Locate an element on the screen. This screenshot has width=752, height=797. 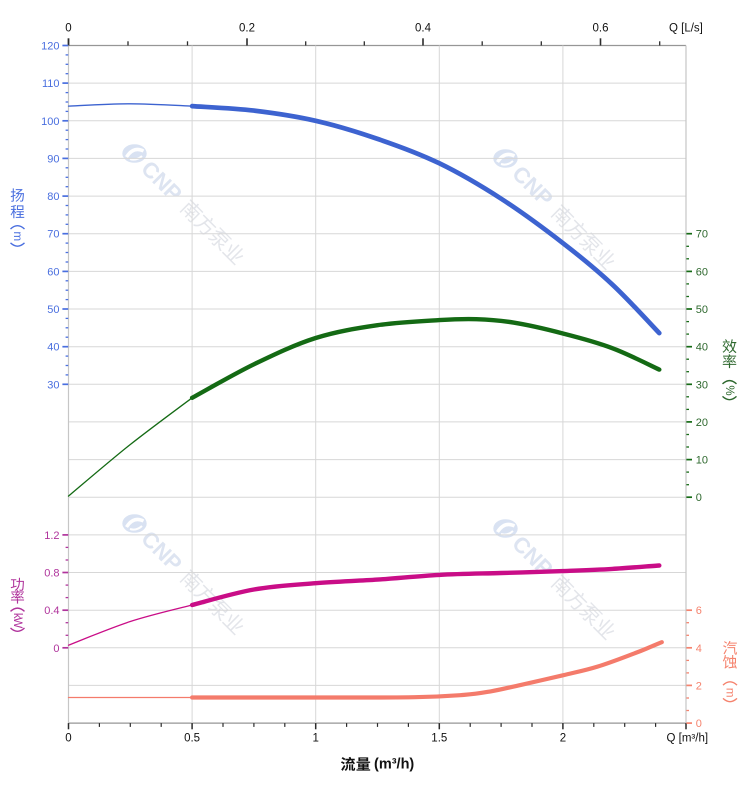
svg-text: 6 is located at coordinates (699, 611).